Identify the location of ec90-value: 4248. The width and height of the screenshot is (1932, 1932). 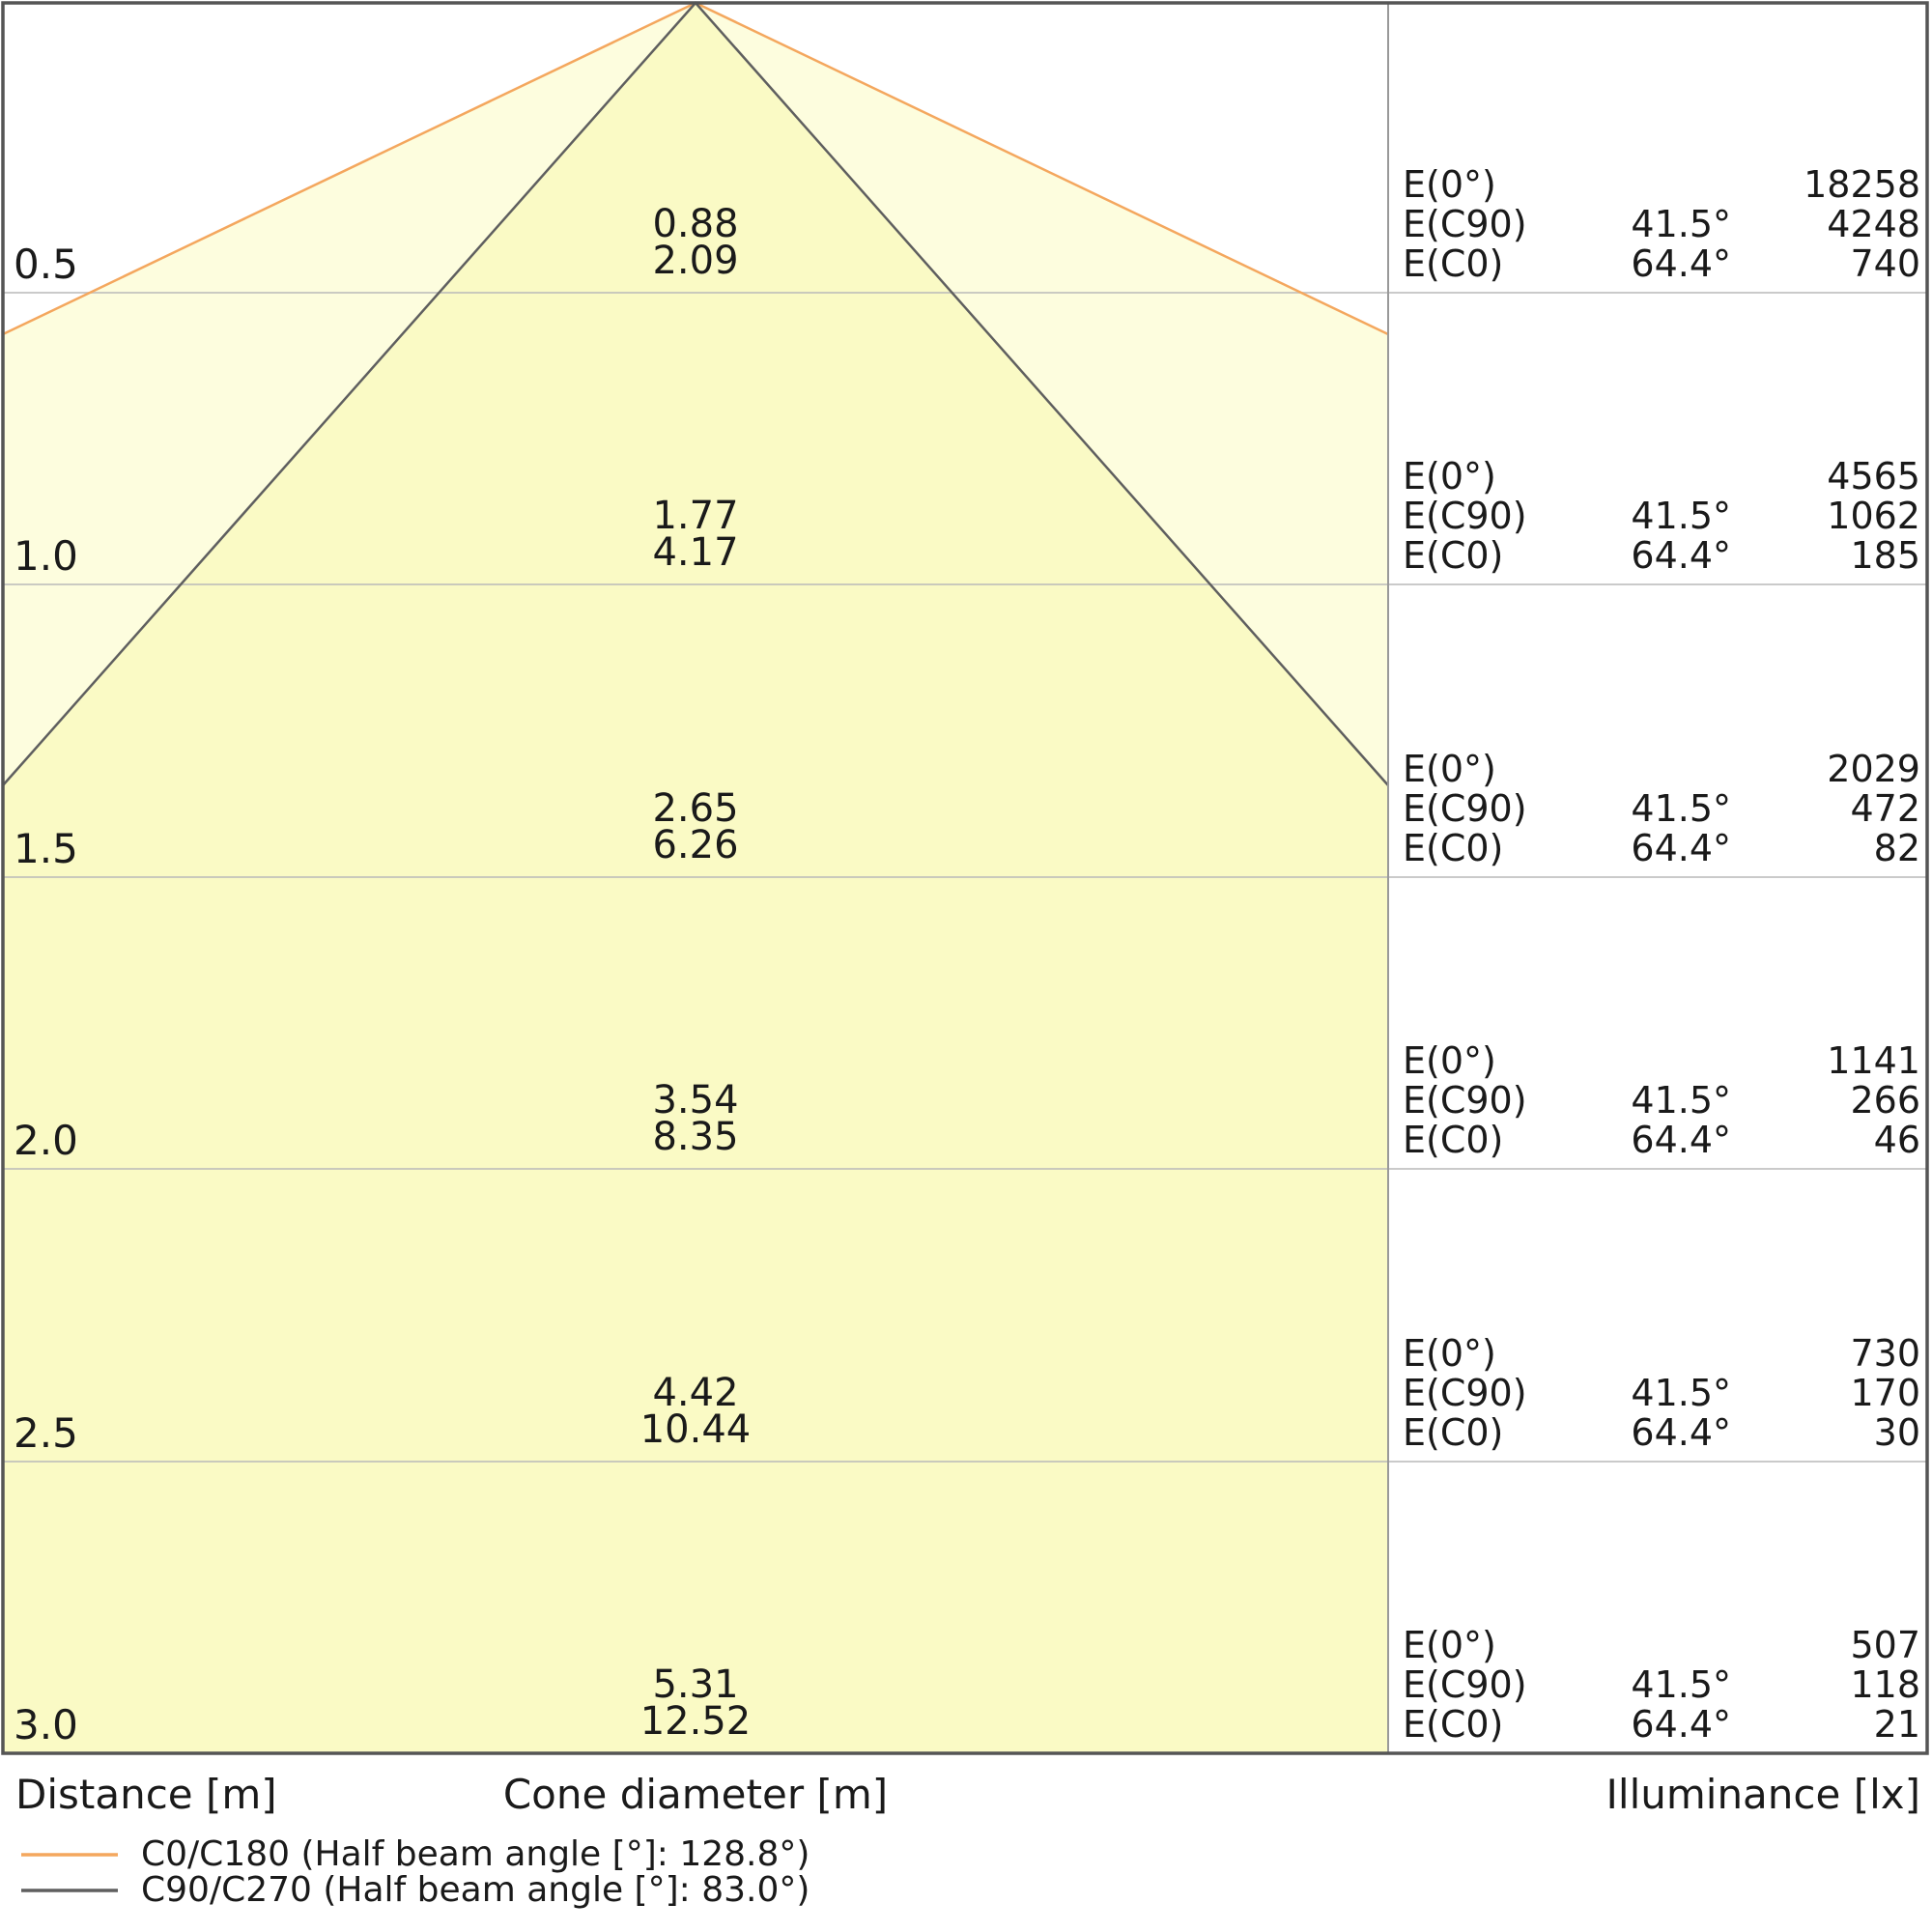
(1873, 224).